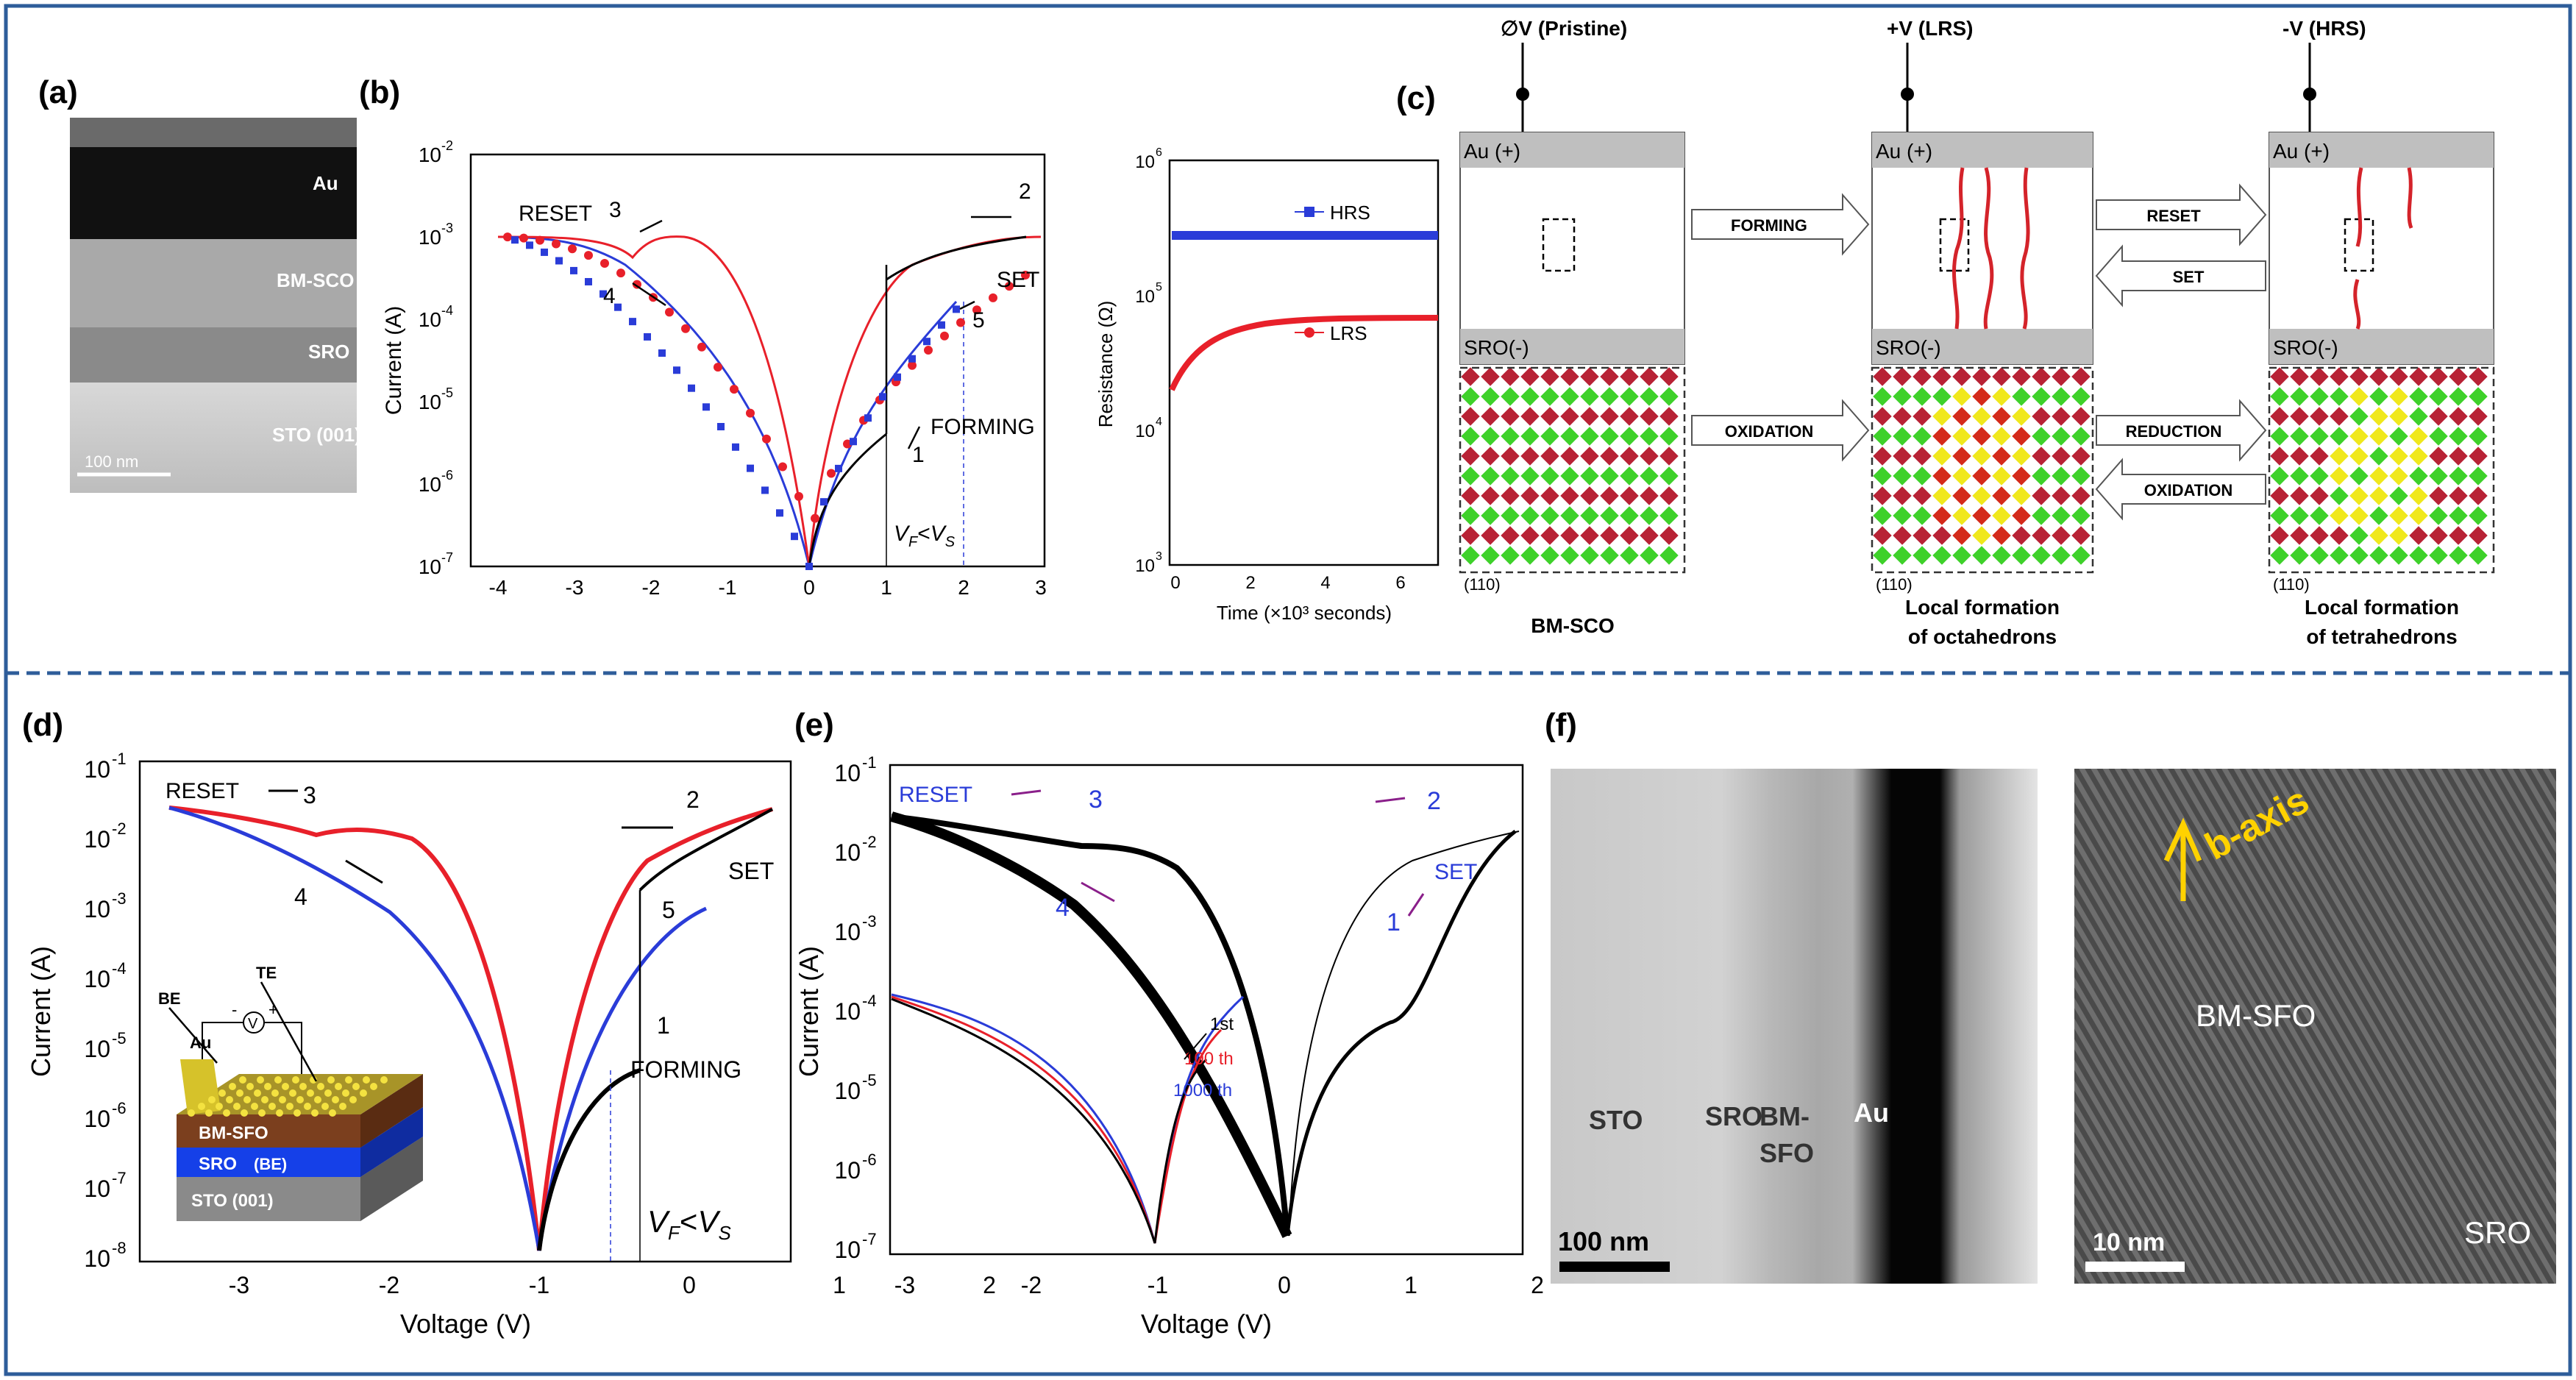 The image size is (2576, 1380). Describe the element at coordinates (1904, 151) in the screenshot. I see `te-label: Au (+)` at that location.